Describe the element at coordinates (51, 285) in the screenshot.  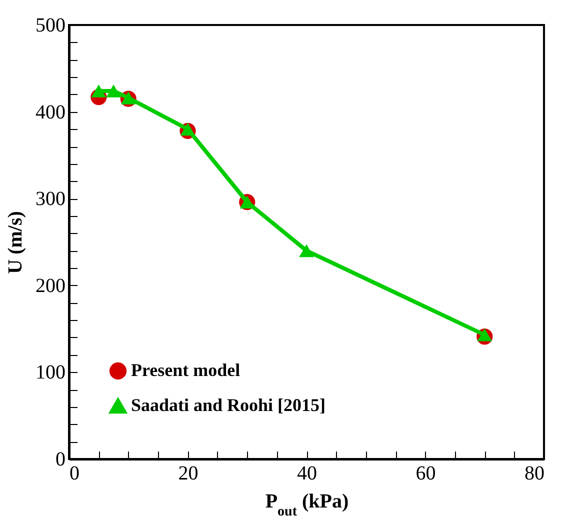
I see `y-tick-label: 200` at that location.